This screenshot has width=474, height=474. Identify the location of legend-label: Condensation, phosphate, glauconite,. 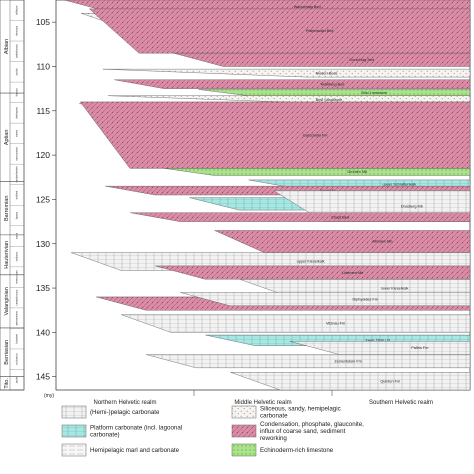
(312, 424).